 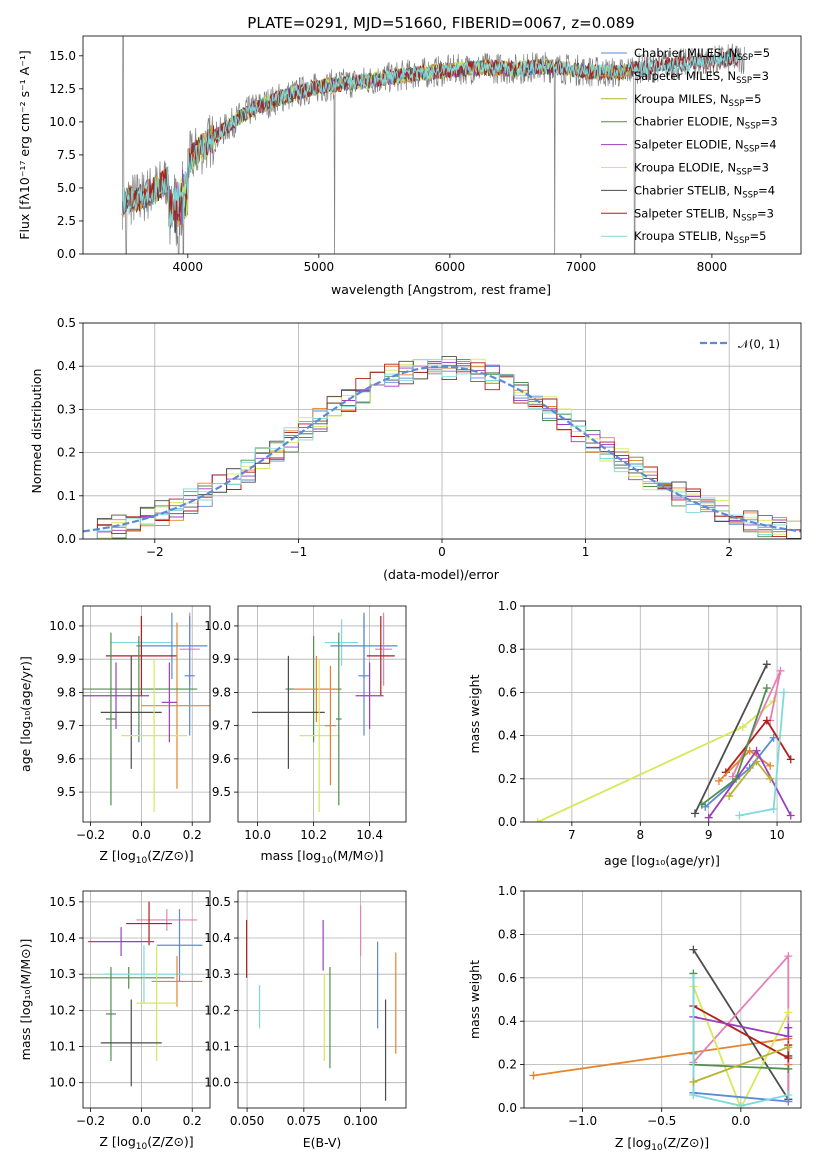 What do you see at coordinates (712, 267) in the screenshot?
I see `x-tick-label: 8000` at bounding box center [712, 267].